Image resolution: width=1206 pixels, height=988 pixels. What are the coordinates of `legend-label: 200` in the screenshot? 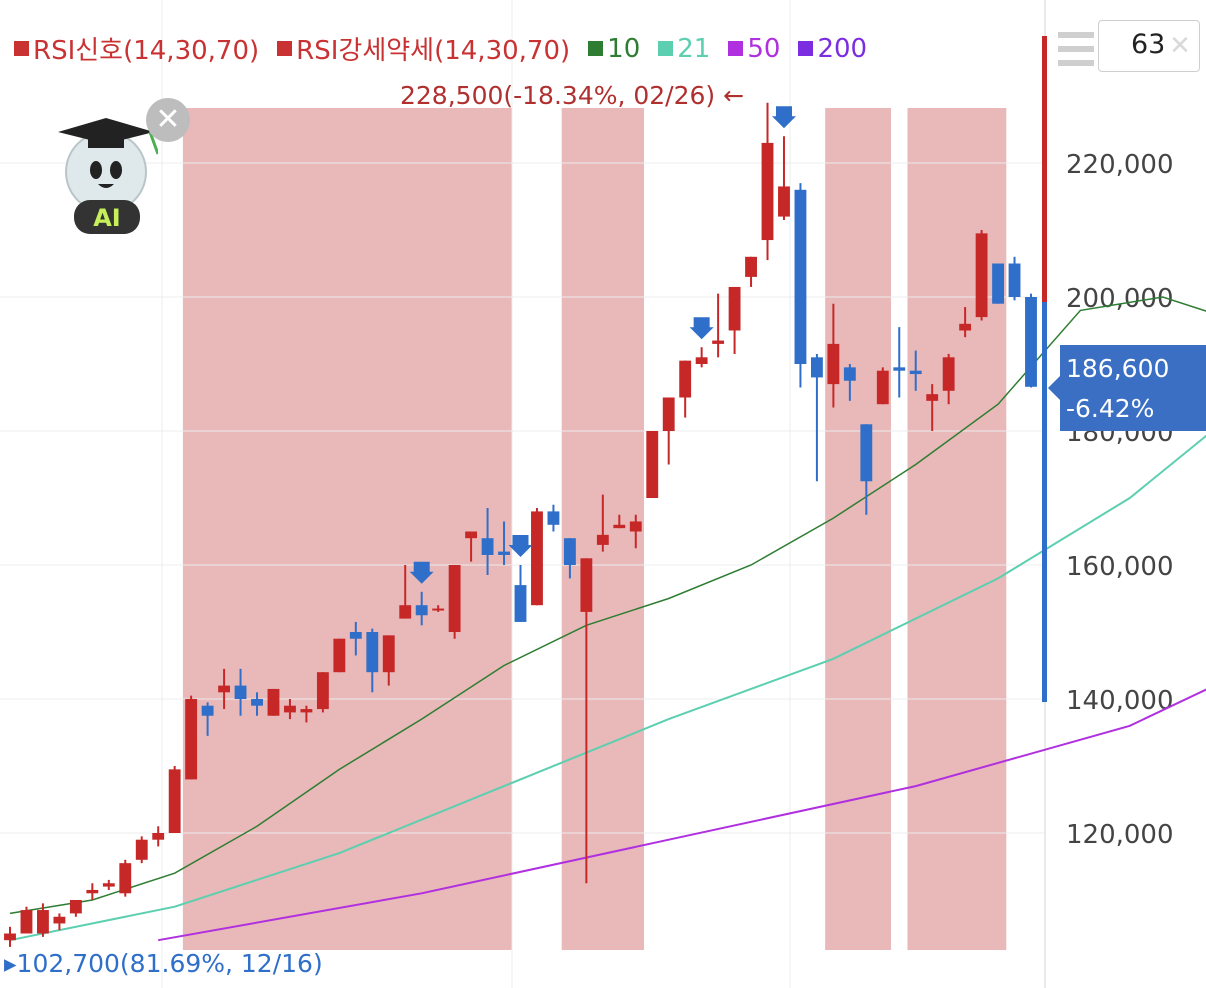 It's located at (842, 48).